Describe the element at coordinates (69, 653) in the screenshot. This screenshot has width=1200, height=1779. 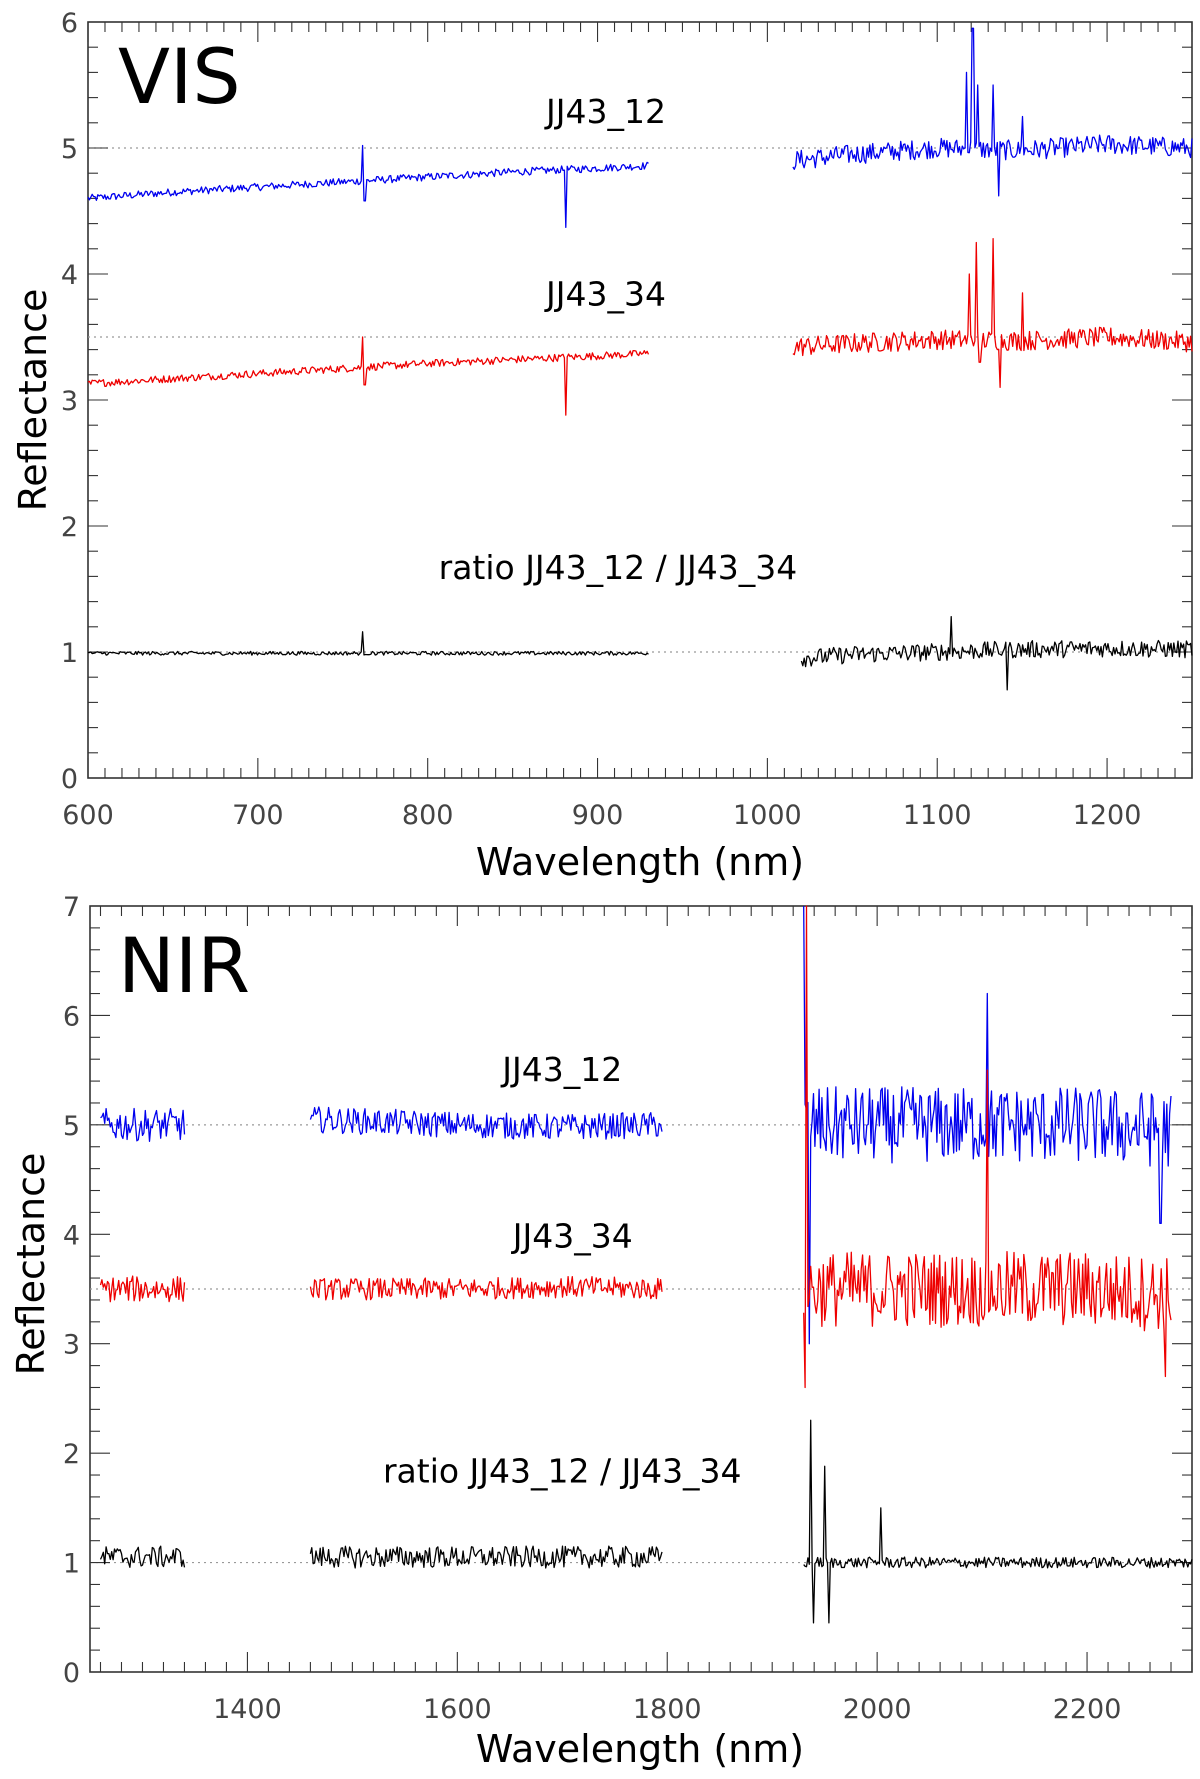
I see `vis-y-tick-label: 1` at that location.